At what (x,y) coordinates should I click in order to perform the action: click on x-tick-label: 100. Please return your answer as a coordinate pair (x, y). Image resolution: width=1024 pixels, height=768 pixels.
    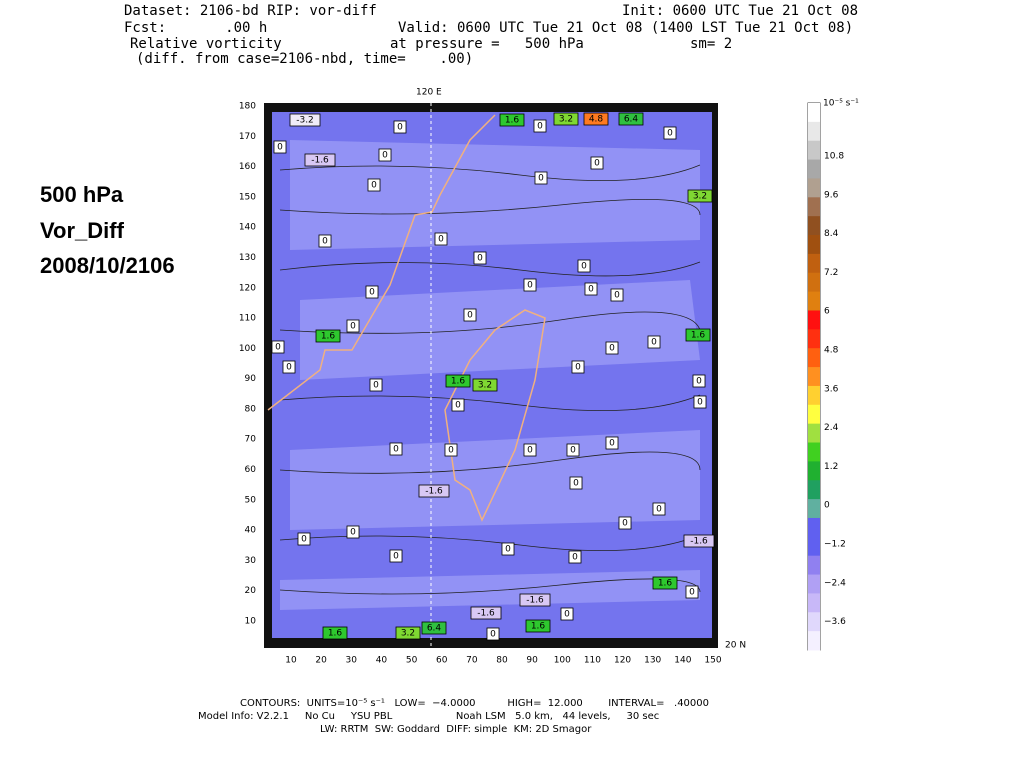
    Looking at the image, I should click on (562, 661).